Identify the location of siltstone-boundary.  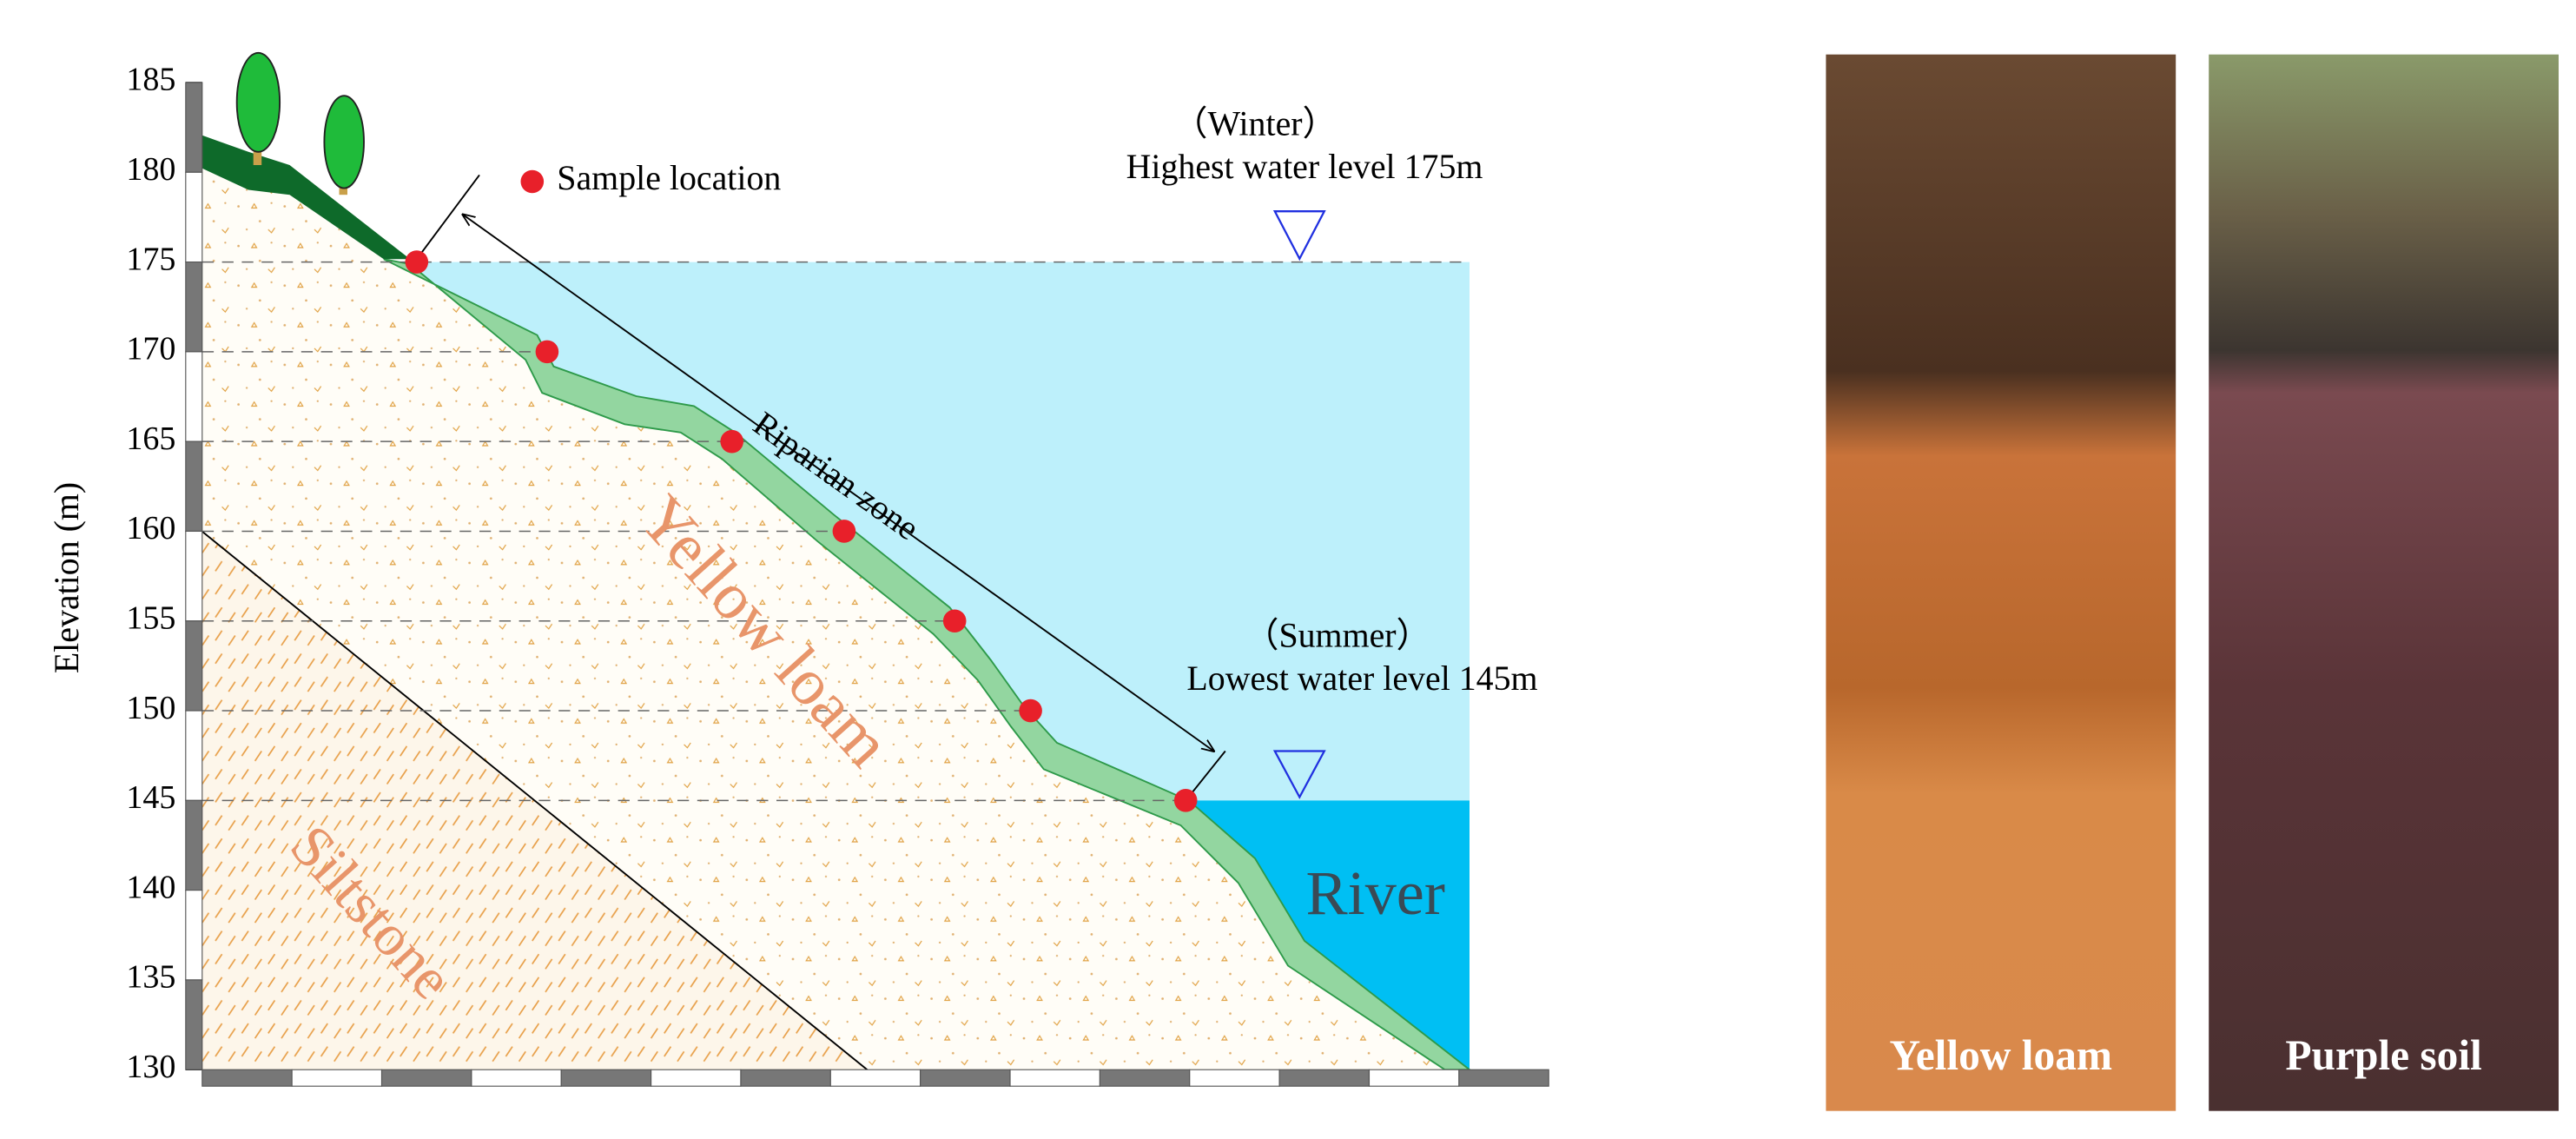
(535, 800).